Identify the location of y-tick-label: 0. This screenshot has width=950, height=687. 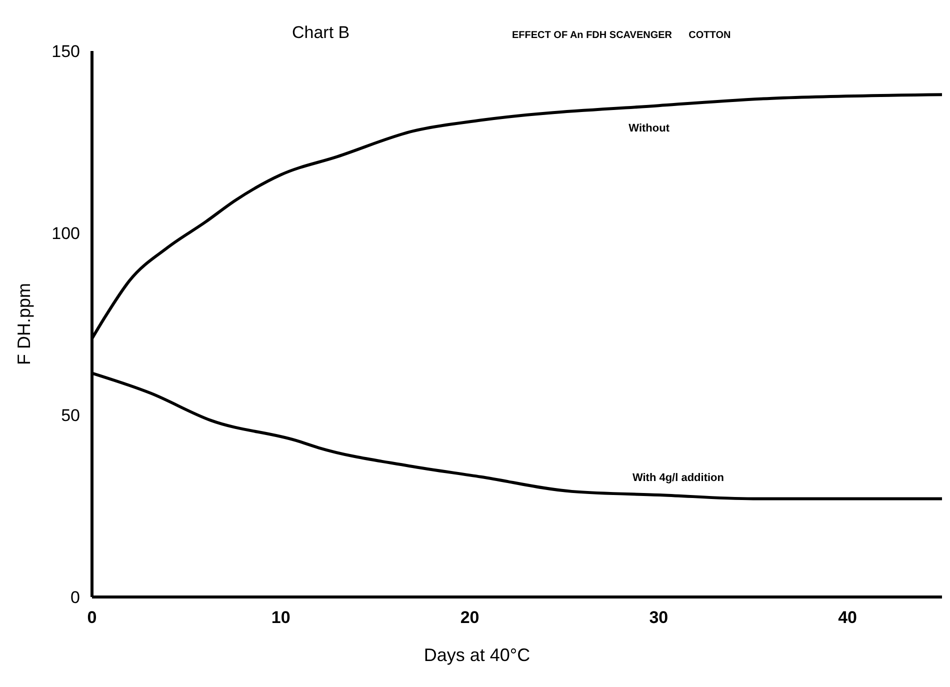
(75, 597).